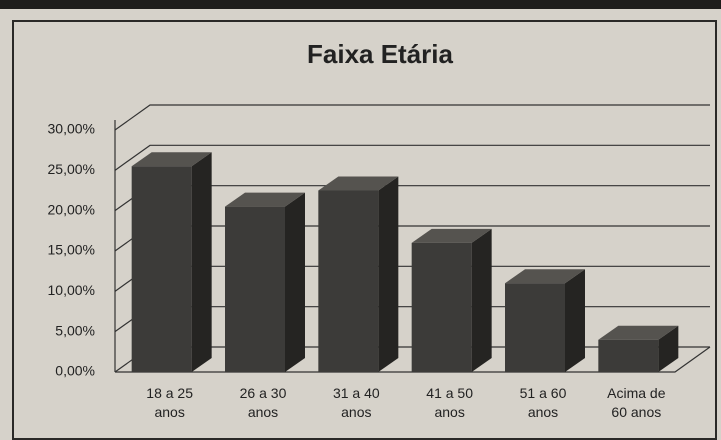  What do you see at coordinates (75, 371) in the screenshot?
I see `y-tick-label: 0,00%` at bounding box center [75, 371].